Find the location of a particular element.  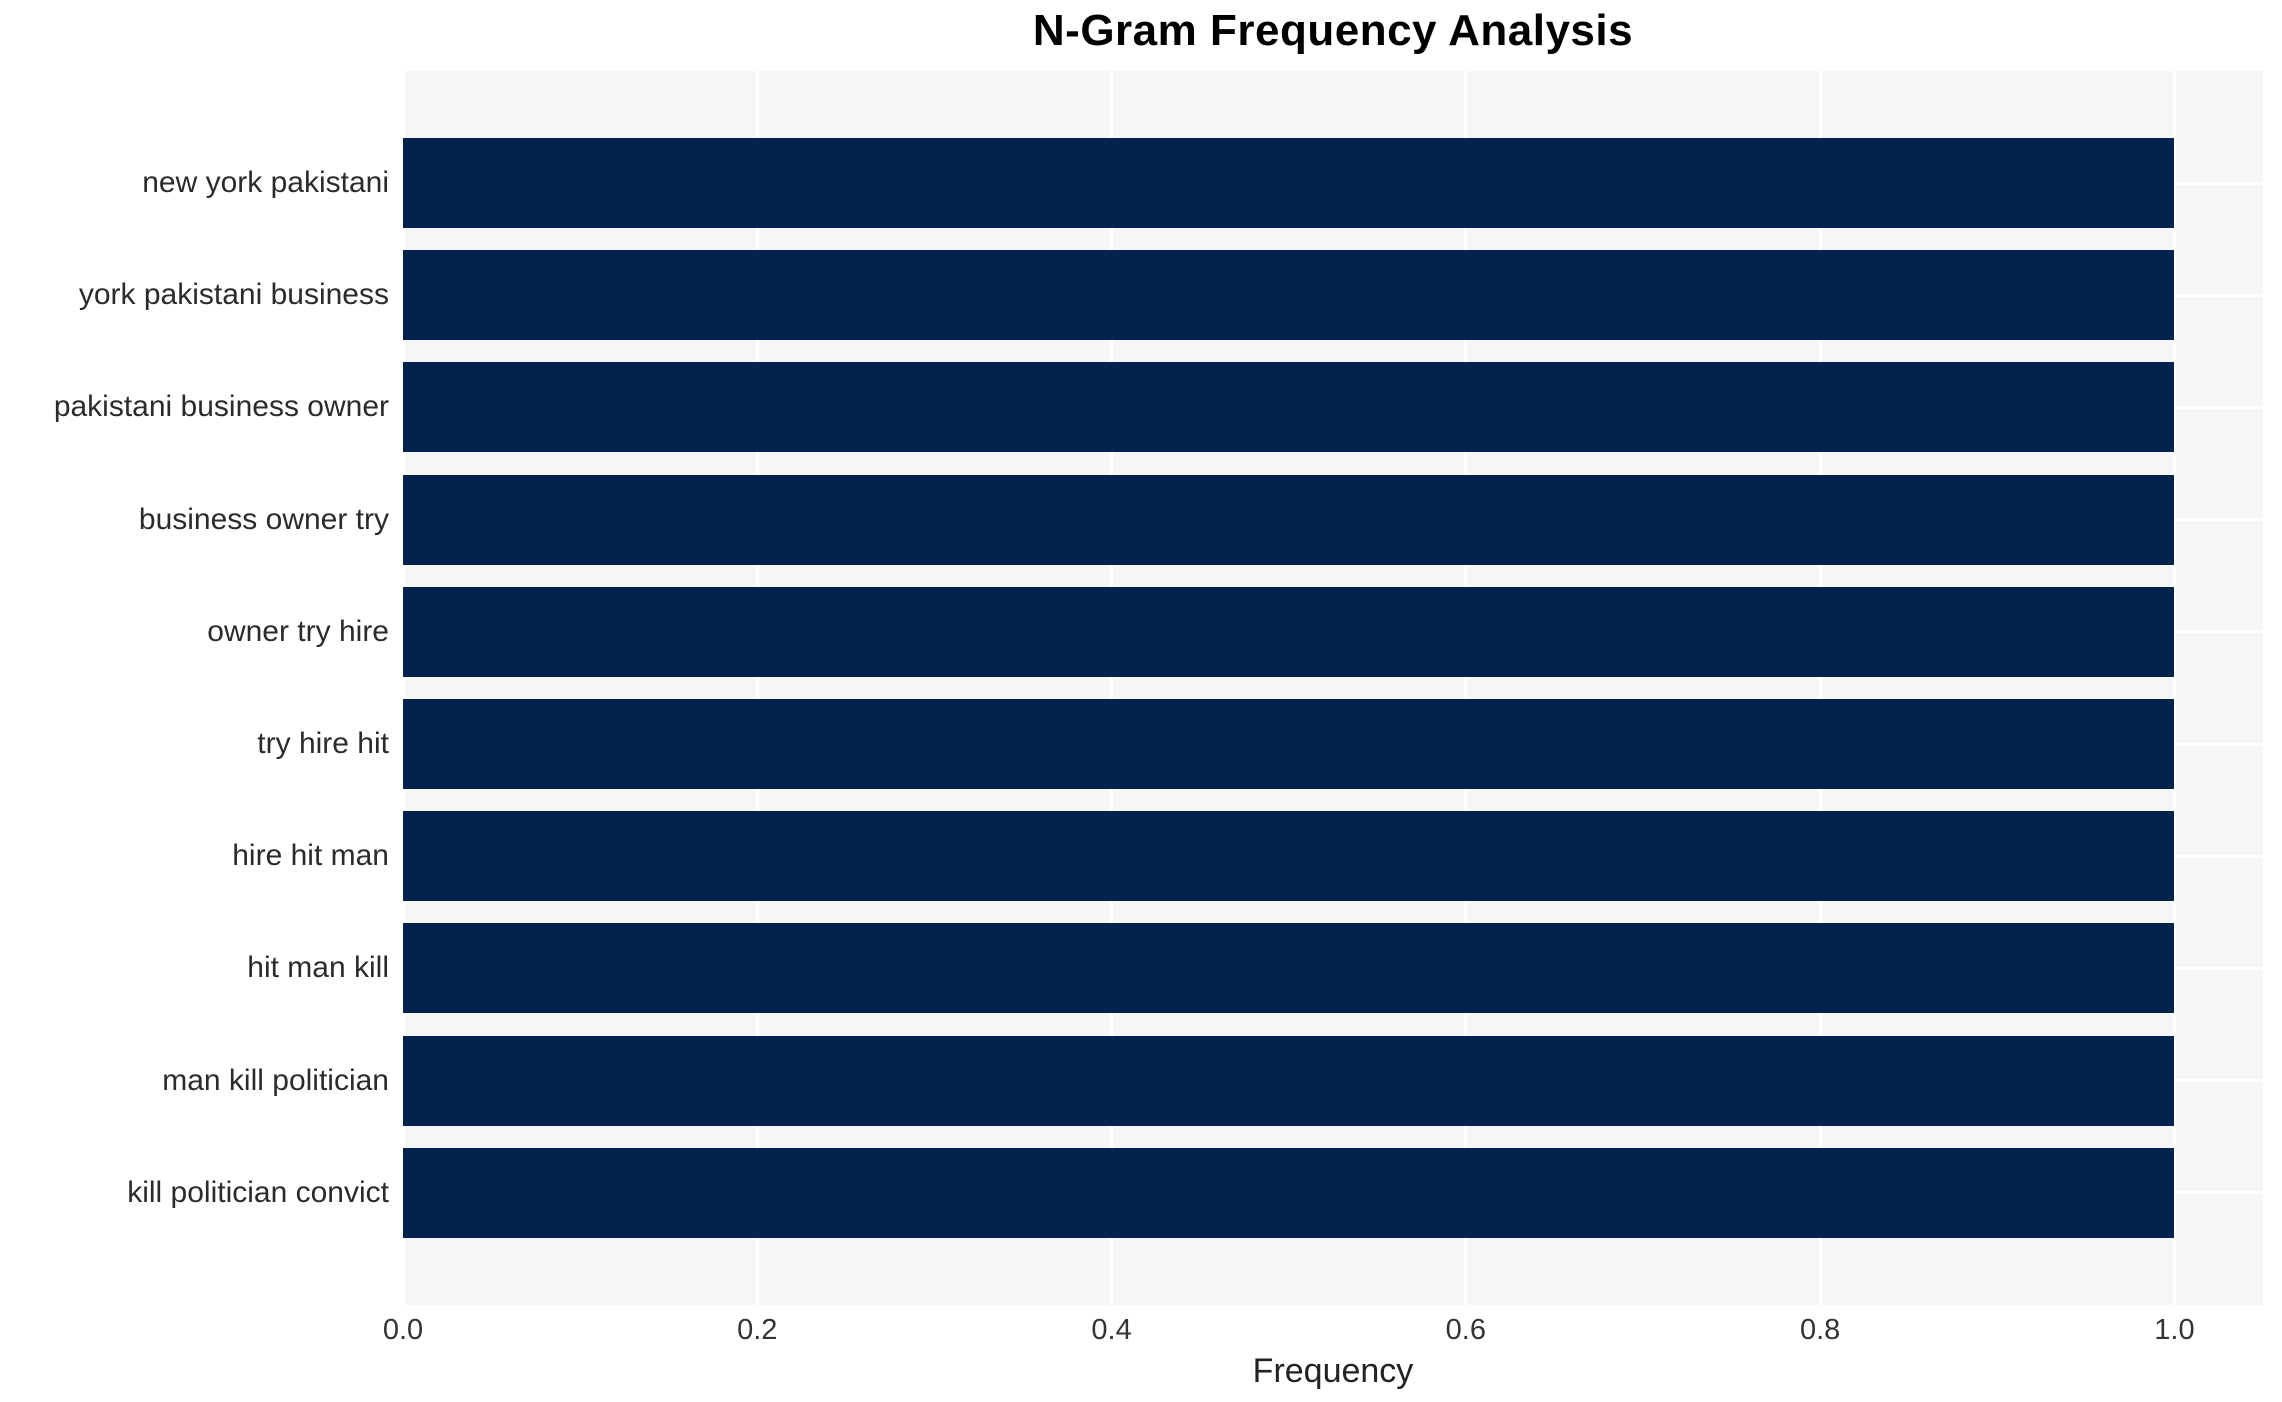

category-label: business owner try is located at coordinates (263, 519).